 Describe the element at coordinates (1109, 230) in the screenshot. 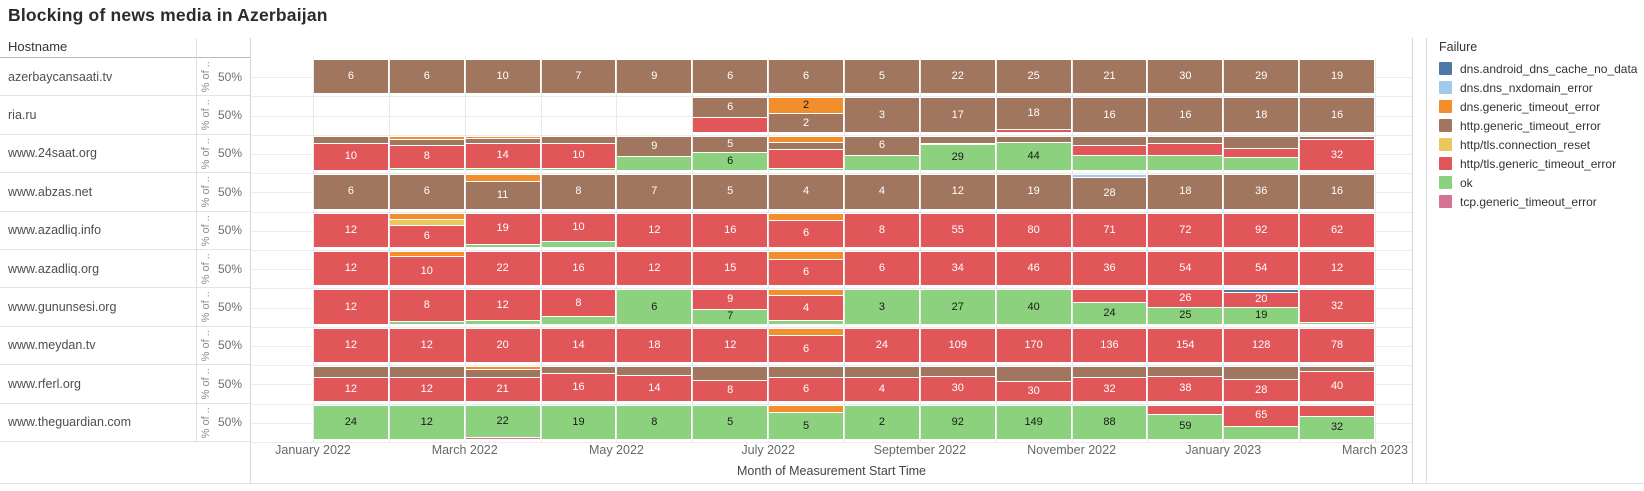

I see `bar-segment: 71` at that location.